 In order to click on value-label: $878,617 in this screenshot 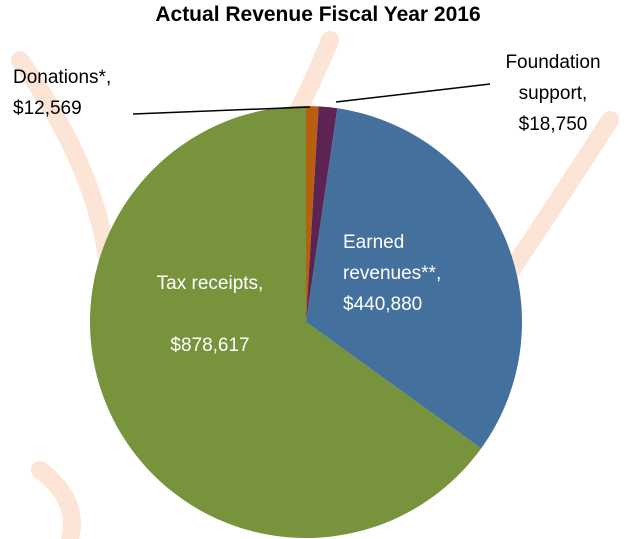, I will do `click(210, 345)`.